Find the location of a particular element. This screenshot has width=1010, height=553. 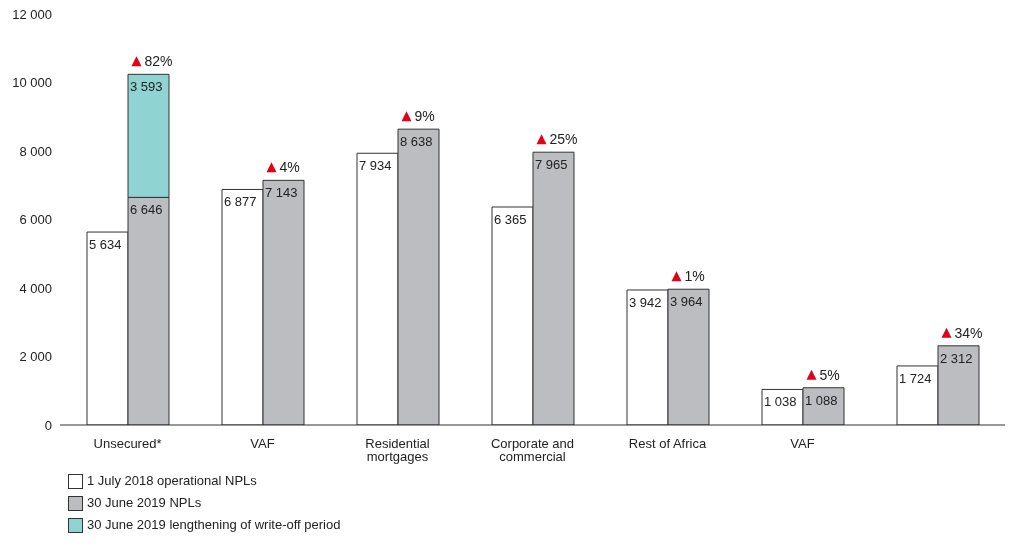

annotation: 9% is located at coordinates (424, 116).